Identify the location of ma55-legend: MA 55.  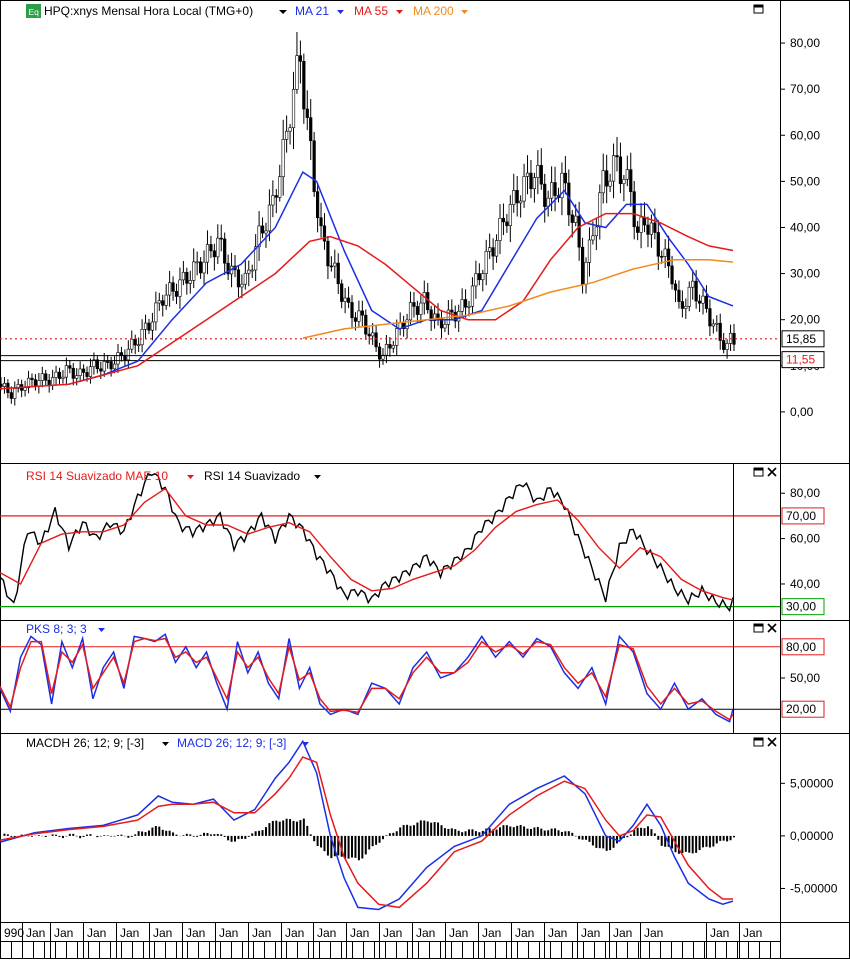
(371, 11).